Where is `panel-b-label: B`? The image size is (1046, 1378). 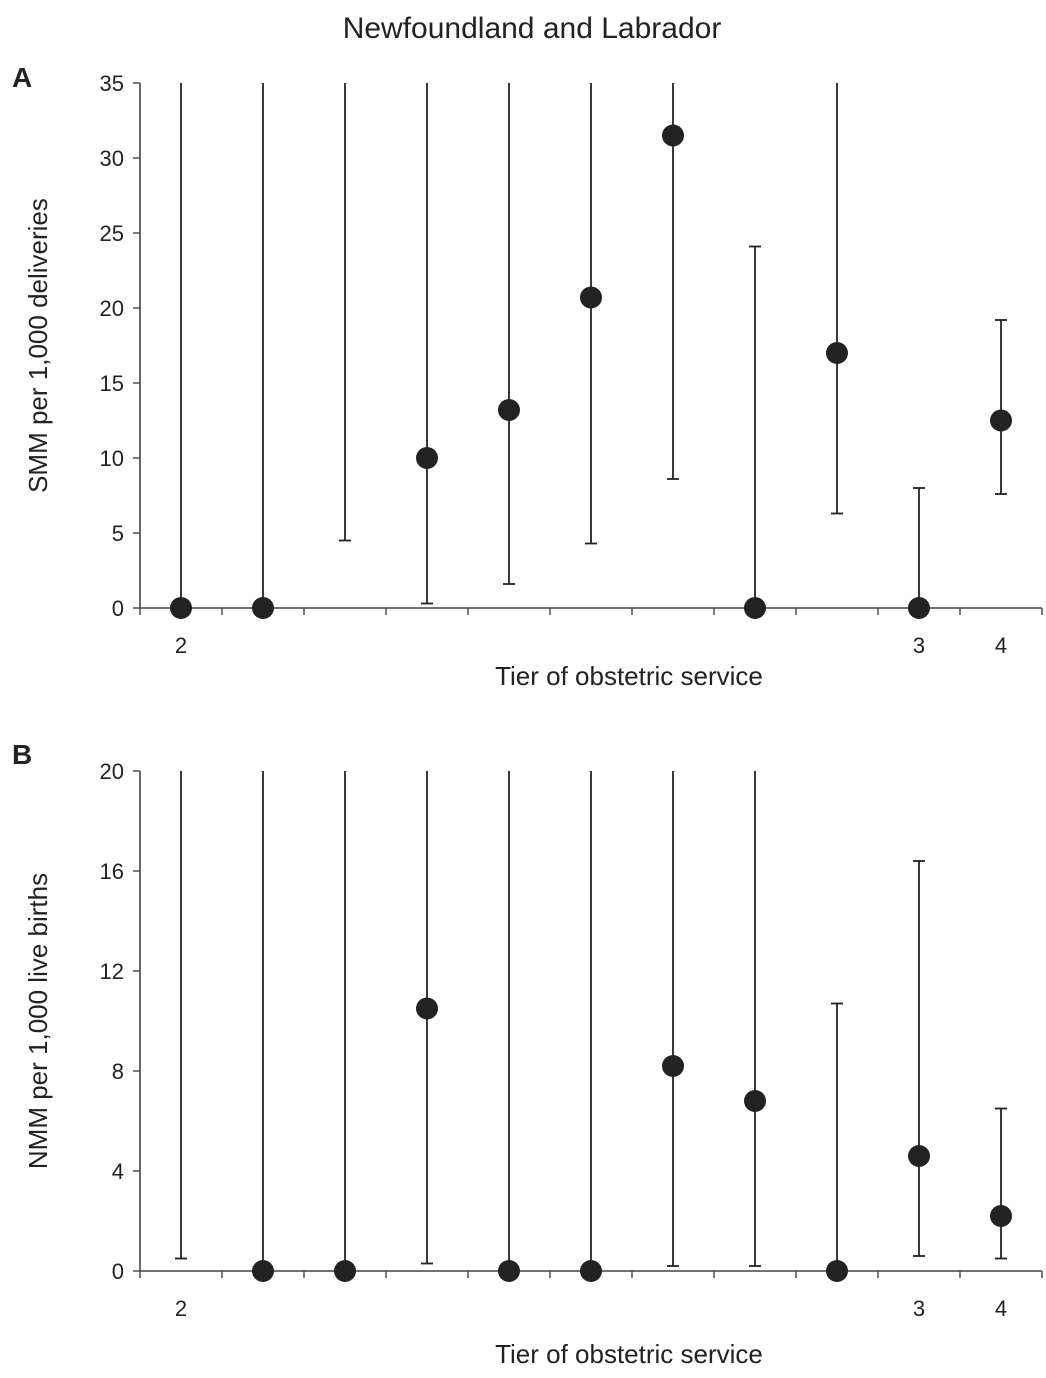
panel-b-label: B is located at coordinates (22, 754).